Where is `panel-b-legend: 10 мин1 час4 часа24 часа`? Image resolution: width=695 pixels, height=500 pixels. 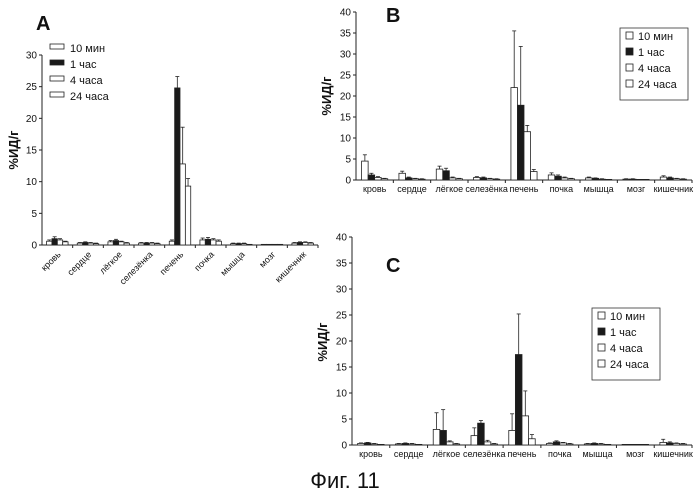
panel-b-legend: 10 мин1 час4 часа24 часа is located at coordinates (654, 64).